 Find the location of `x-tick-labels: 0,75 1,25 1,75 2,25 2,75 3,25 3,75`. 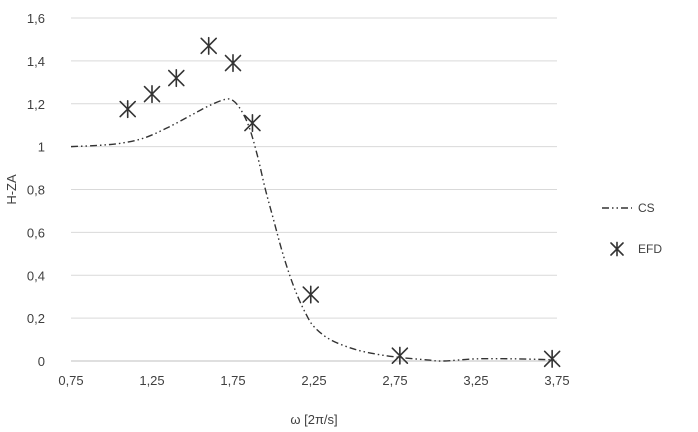

x-tick-labels: 0,75 1,25 1,75 2,25 2,75 3,25 3,75 is located at coordinates (313, 380).